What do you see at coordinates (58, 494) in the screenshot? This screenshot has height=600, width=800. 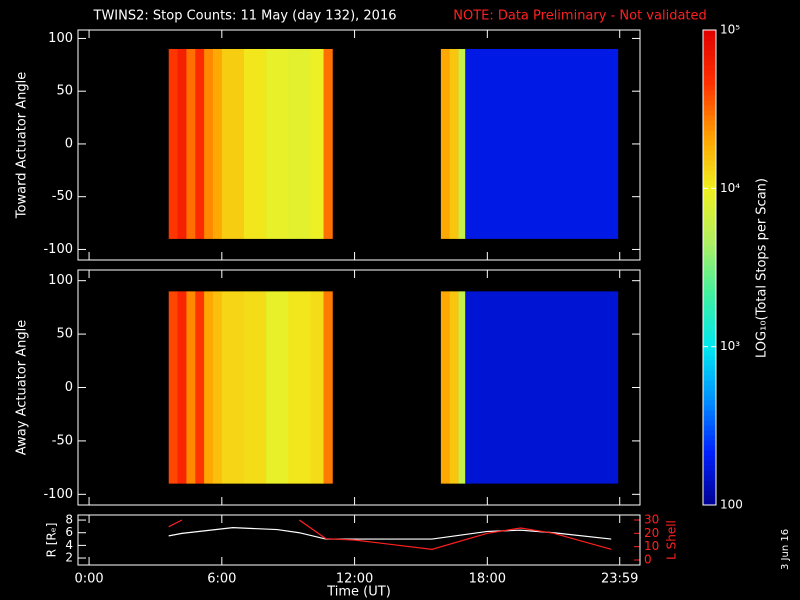 I see `y-tick-label: -100` at bounding box center [58, 494].